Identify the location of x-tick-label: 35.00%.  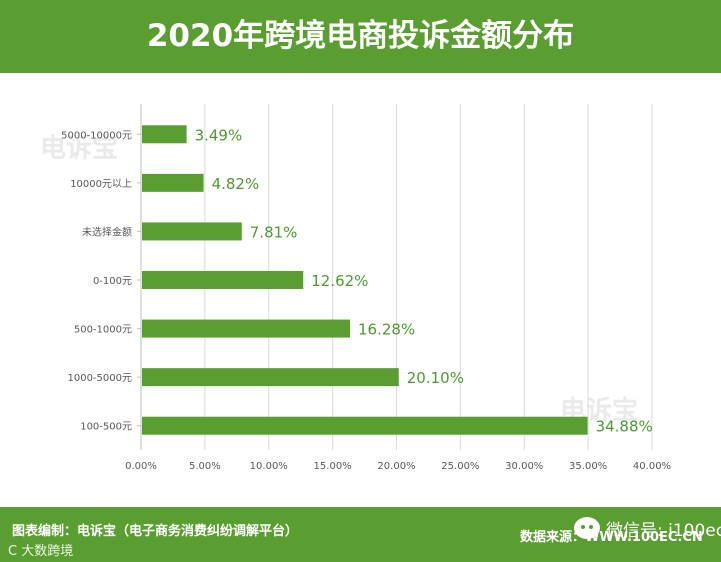
(588, 466).